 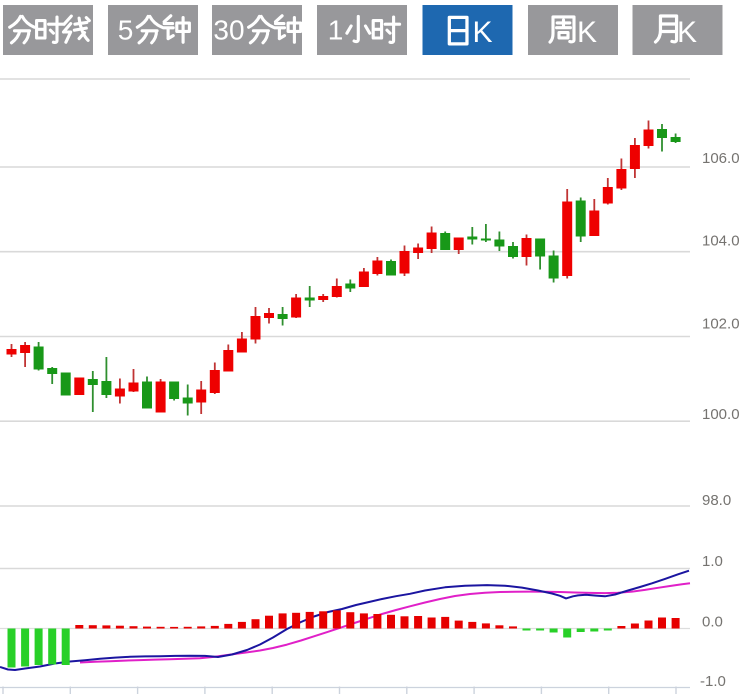 I want to click on svg-text: 5, so click(x=126, y=30).